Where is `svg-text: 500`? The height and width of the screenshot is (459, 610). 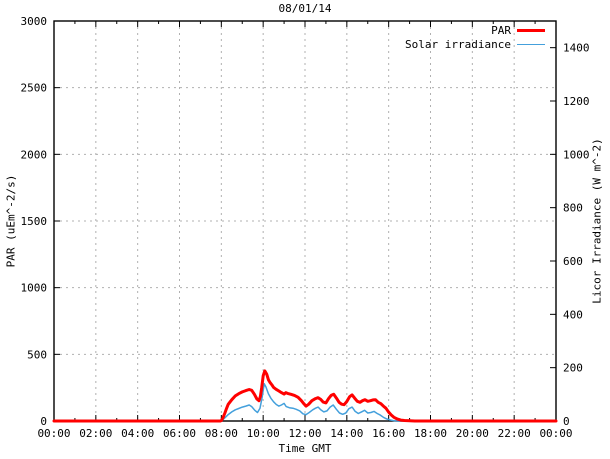 svg-text: 500 is located at coordinates (37, 354).